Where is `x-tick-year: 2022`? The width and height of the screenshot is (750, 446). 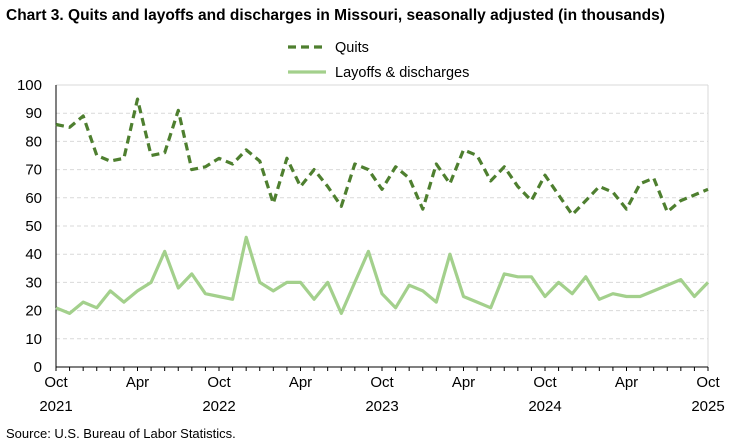
x-tick-year: 2022 is located at coordinates (218, 406).